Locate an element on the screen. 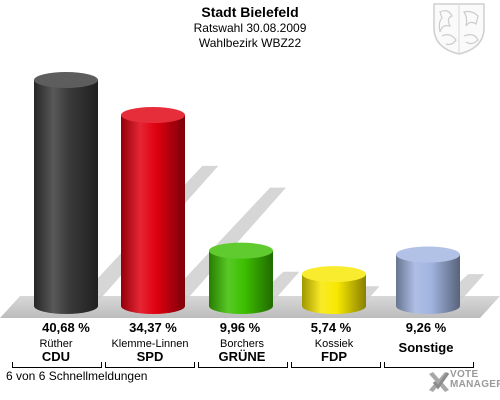 The width and height of the screenshot is (500, 400). bar-cap-cdu is located at coordinates (66, 80).